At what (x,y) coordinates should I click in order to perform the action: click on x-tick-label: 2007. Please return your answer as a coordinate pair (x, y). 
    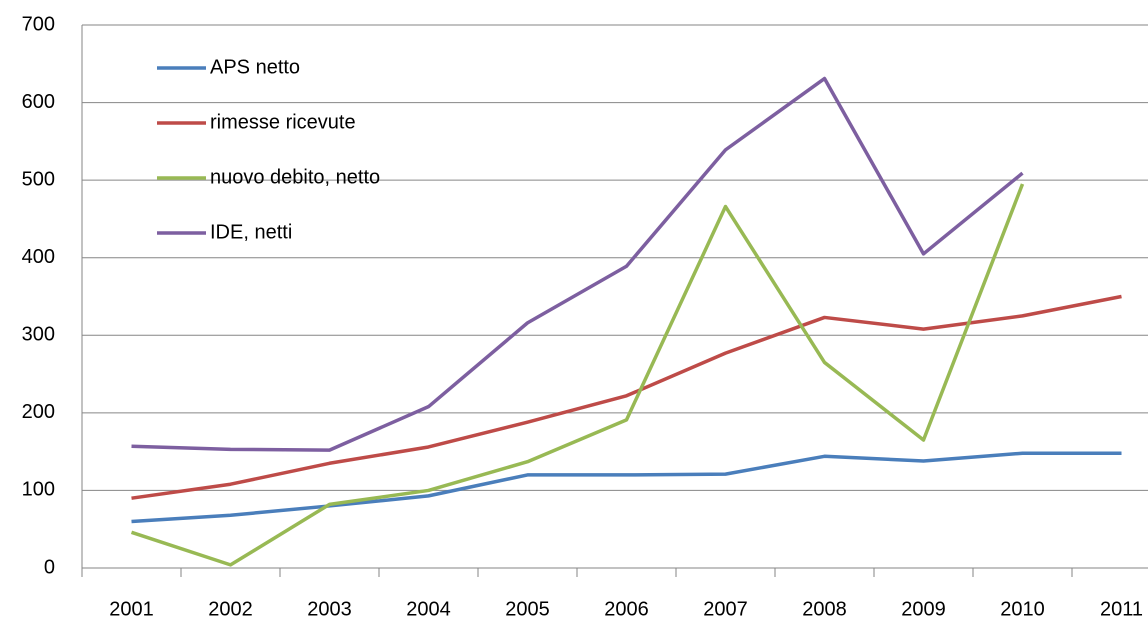
    Looking at the image, I should click on (725, 608).